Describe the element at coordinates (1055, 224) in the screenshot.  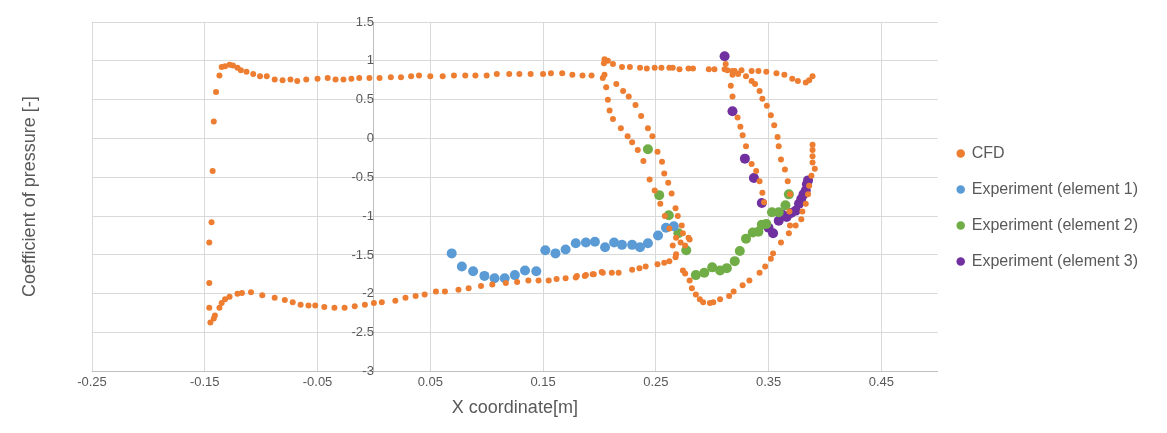
I see `legend-label: Experiment (element 2)` at that location.